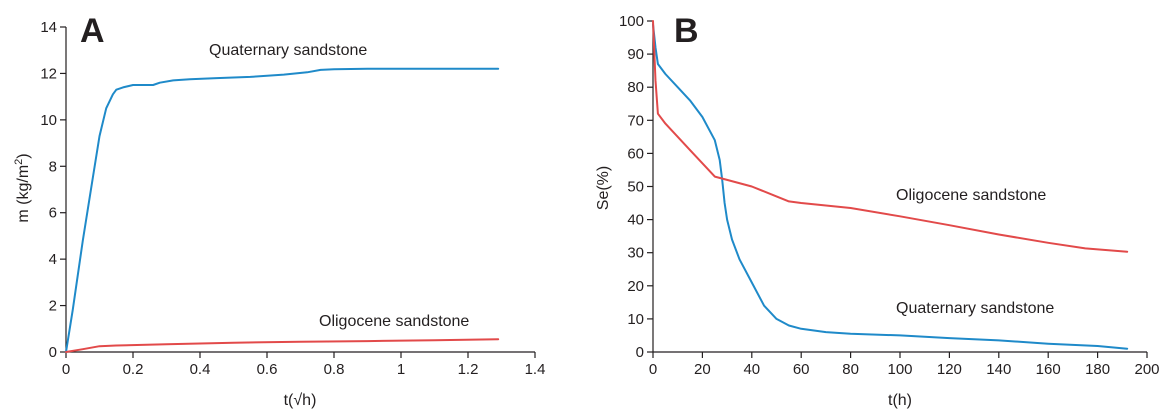 The width and height of the screenshot is (1167, 410). Describe the element at coordinates (949, 369) in the screenshot. I see `panel-b-x-tick-label: 120` at that location.